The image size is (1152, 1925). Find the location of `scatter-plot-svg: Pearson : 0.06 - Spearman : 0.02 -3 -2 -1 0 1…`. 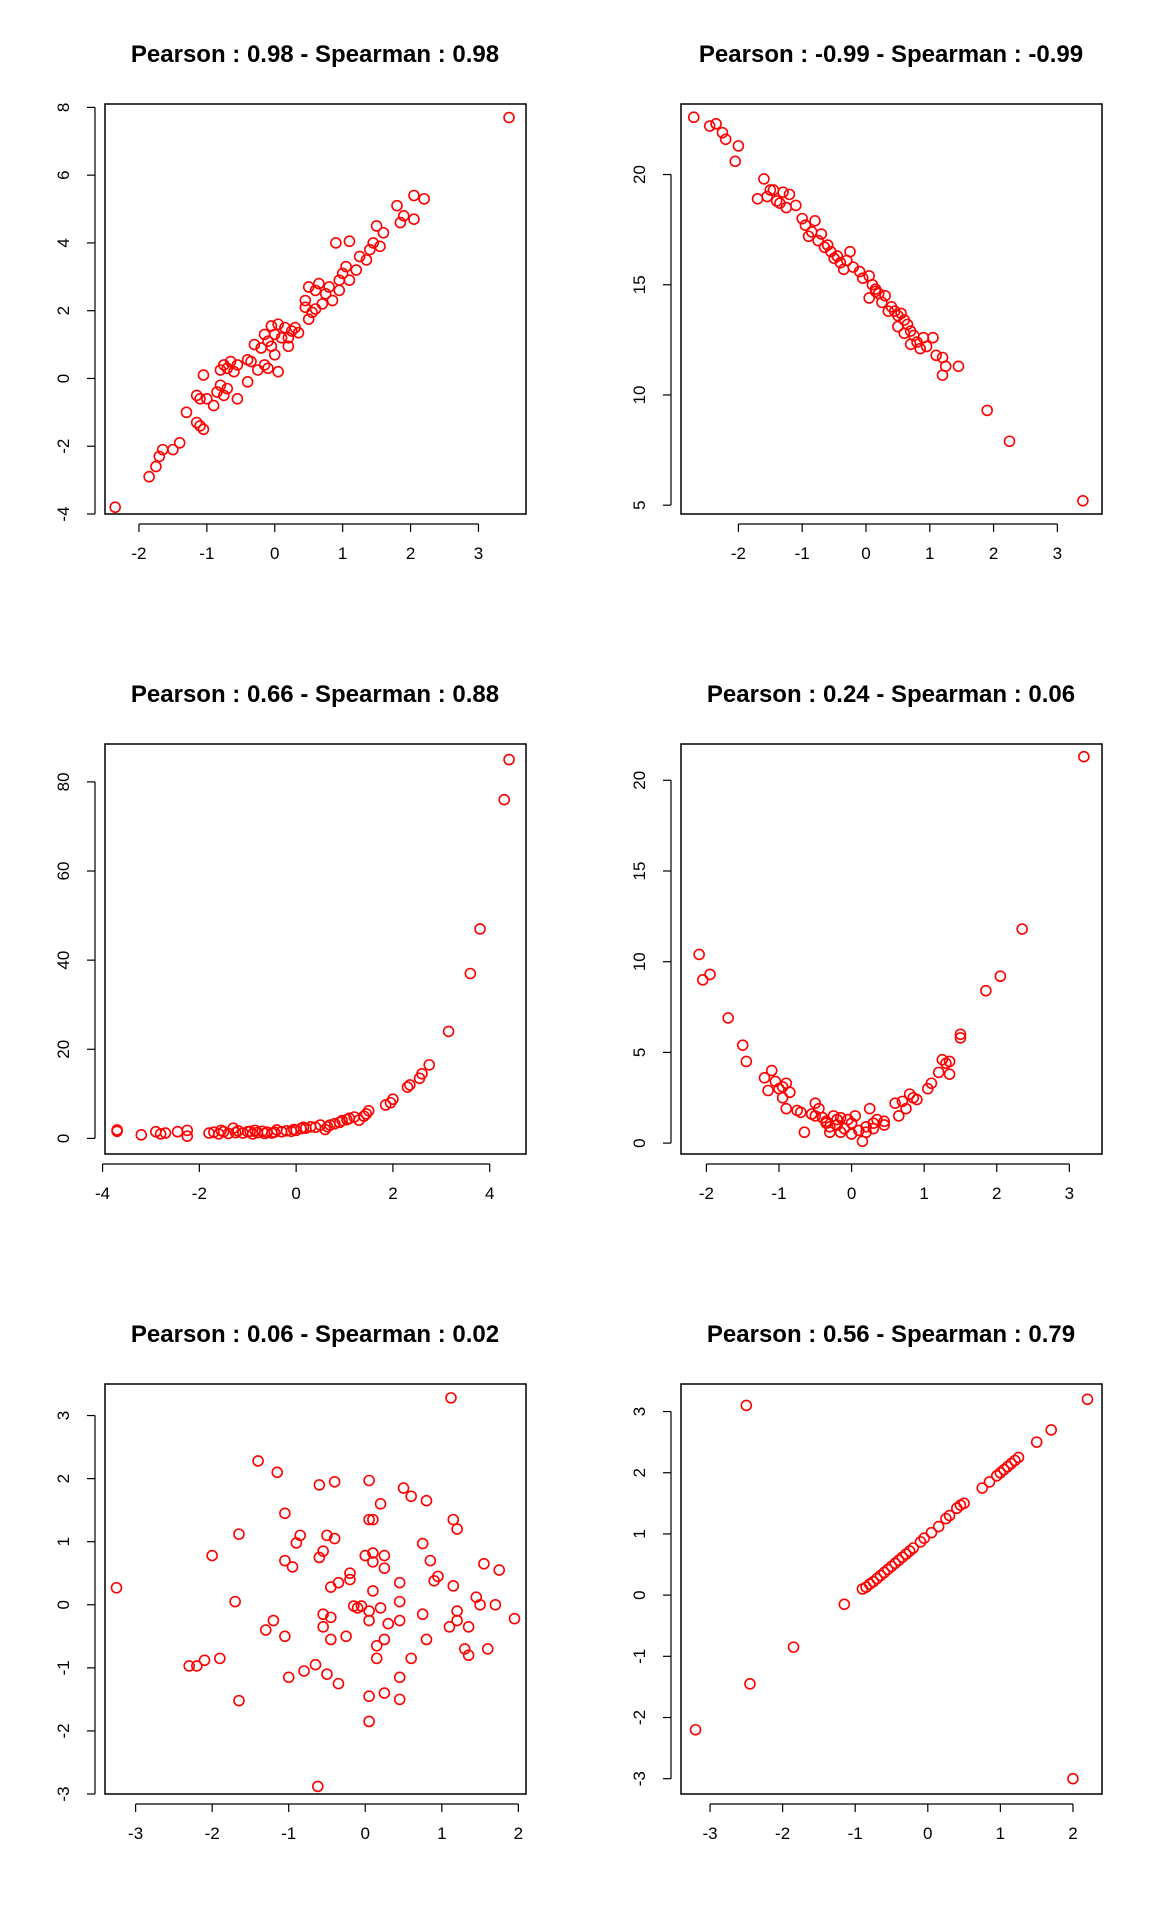

scatter-plot-svg: Pearson : 0.06 - Spearman : 0.02 -3 -2 -1 0 1… is located at coordinates (290, 1582).